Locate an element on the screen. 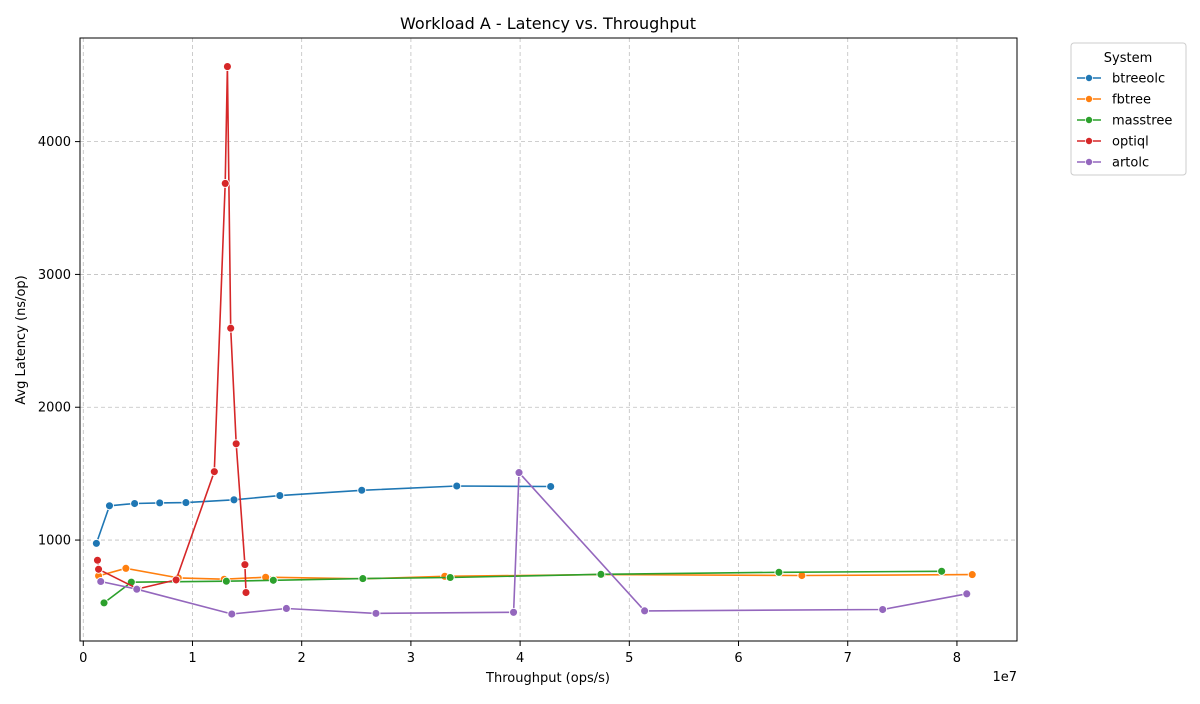  legend-item-btreeolc: btreeolc is located at coordinates (1121, 79).